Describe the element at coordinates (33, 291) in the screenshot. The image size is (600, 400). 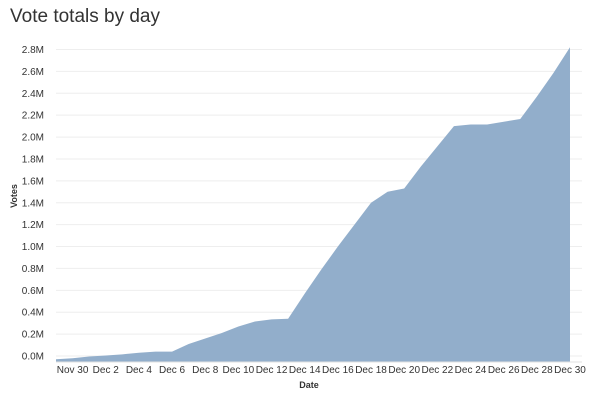
I see `y-tick-label: 0.6M` at that location.